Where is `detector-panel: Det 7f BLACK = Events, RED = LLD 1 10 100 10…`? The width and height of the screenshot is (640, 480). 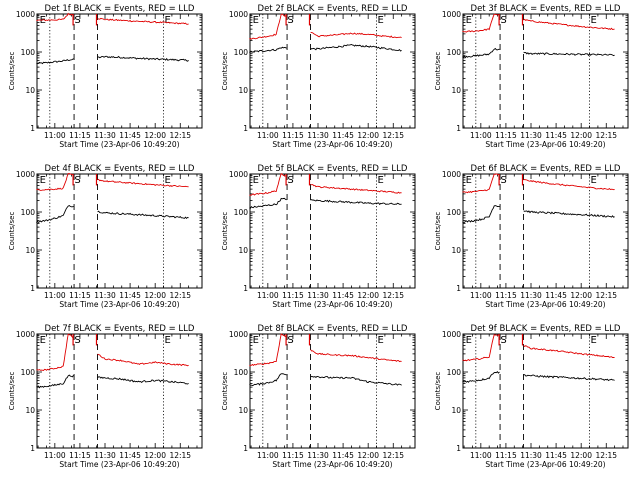 detector-panel: Det 7f BLACK = Events, RED = LLD 1 10 100 10… is located at coordinates (105, 396).